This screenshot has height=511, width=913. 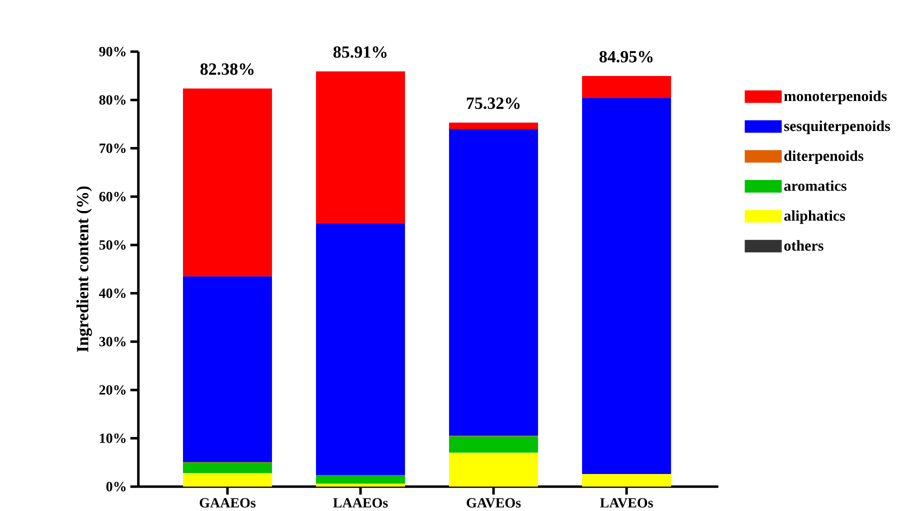 What do you see at coordinates (113, 439) in the screenshot?
I see `y-tick-label: 10%` at bounding box center [113, 439].